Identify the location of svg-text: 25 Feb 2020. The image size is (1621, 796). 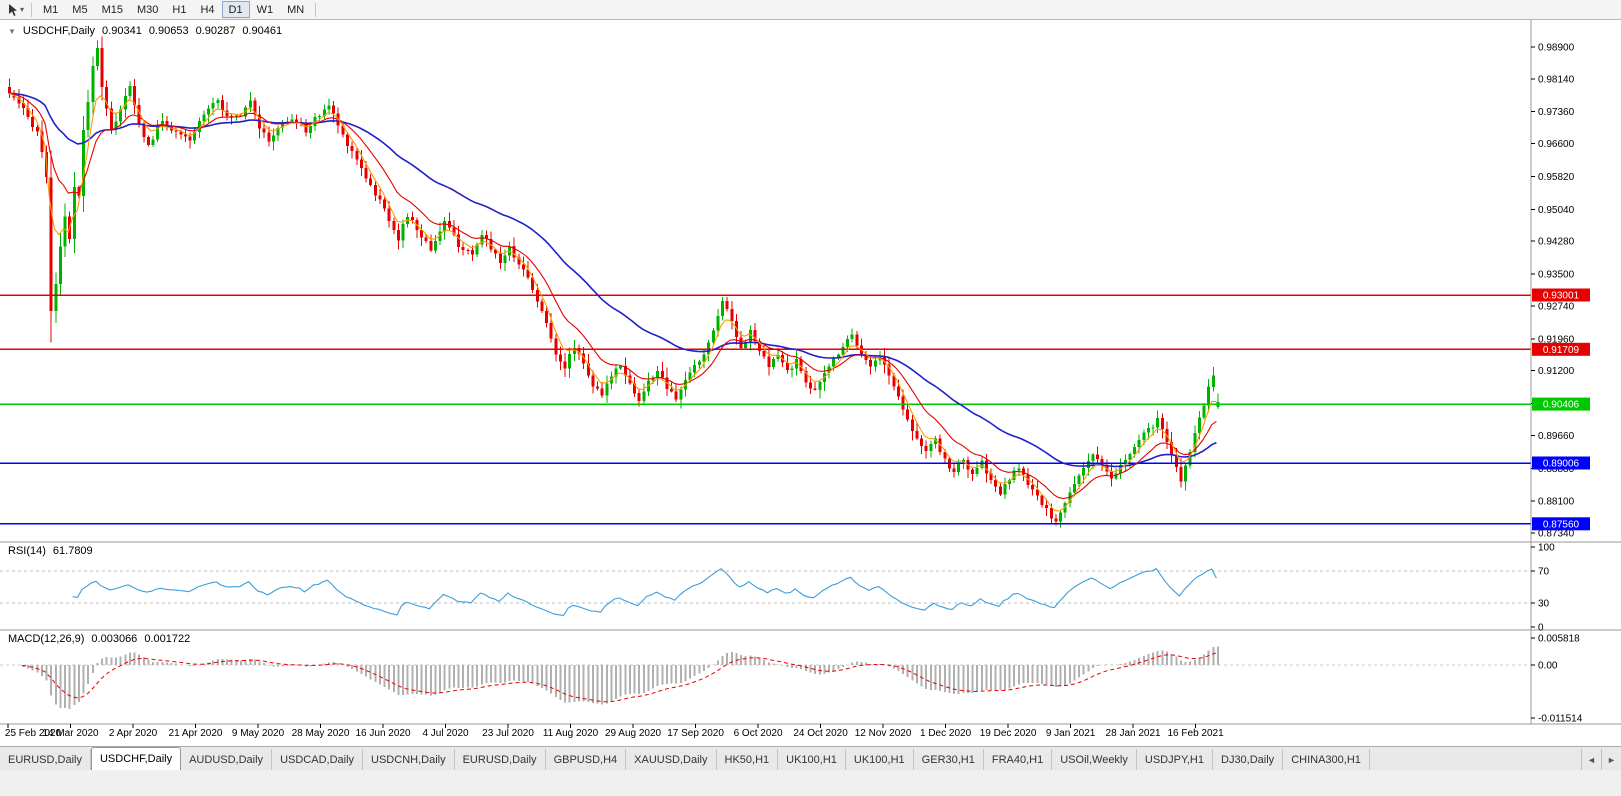
(33, 733).